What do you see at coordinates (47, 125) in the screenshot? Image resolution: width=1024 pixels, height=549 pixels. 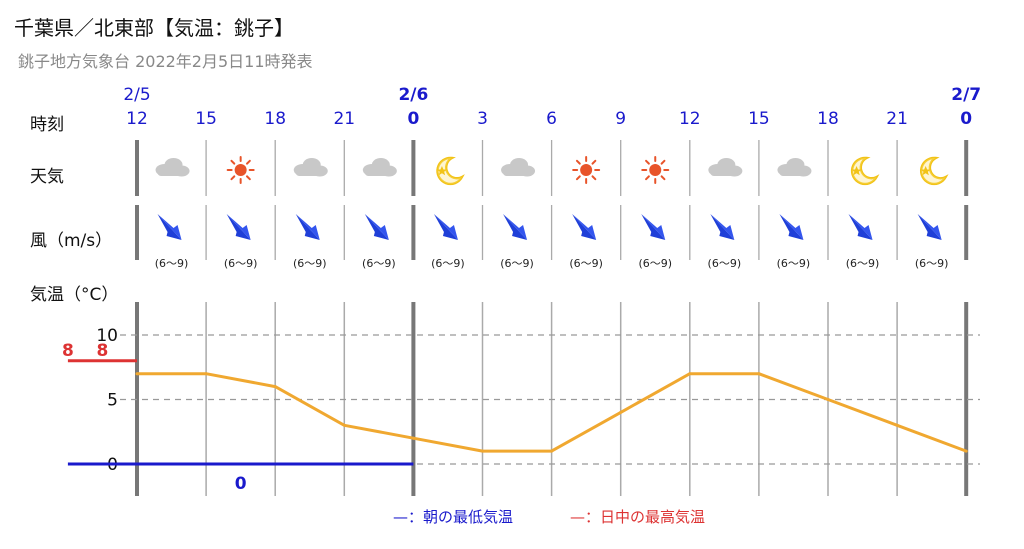 I see `time-row-label: 時刻` at bounding box center [47, 125].